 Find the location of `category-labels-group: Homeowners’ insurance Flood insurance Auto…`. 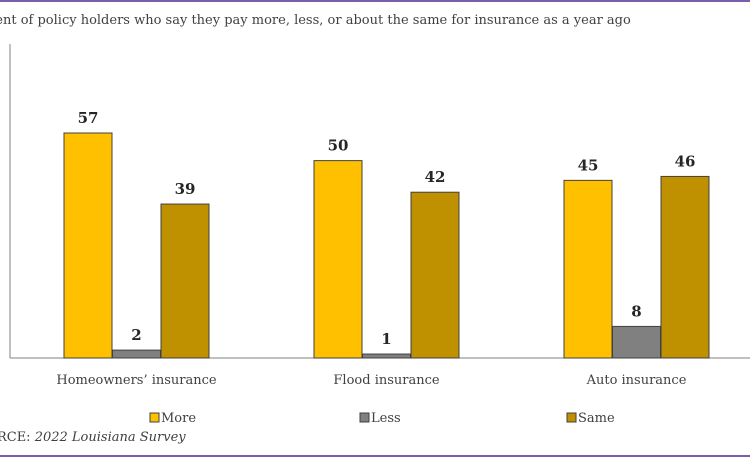

category-labels-group: Homeowners’ insurance Flood insurance Auto… is located at coordinates (371, 380).